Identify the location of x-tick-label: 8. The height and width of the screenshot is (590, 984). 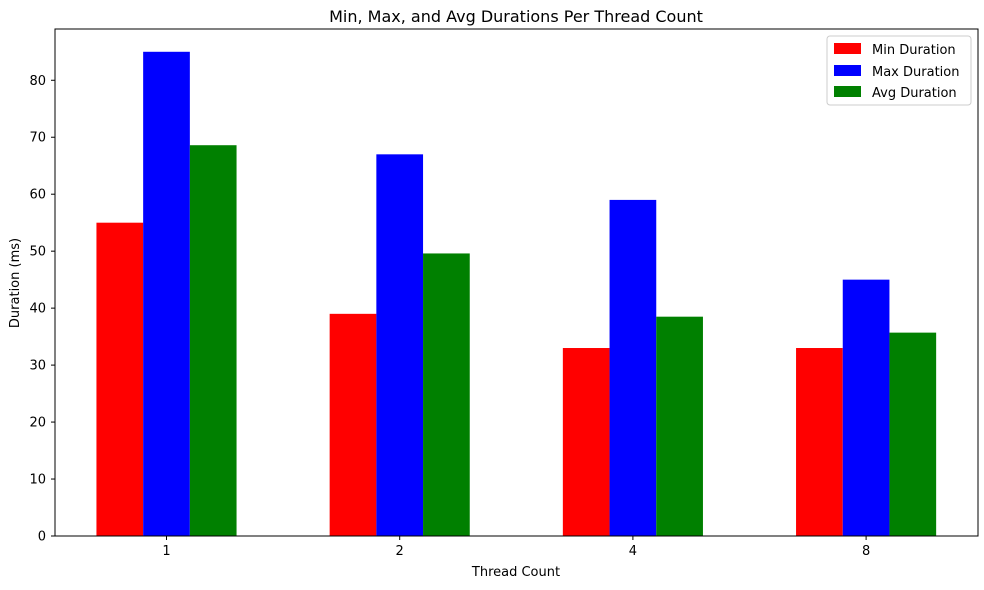
(866, 551).